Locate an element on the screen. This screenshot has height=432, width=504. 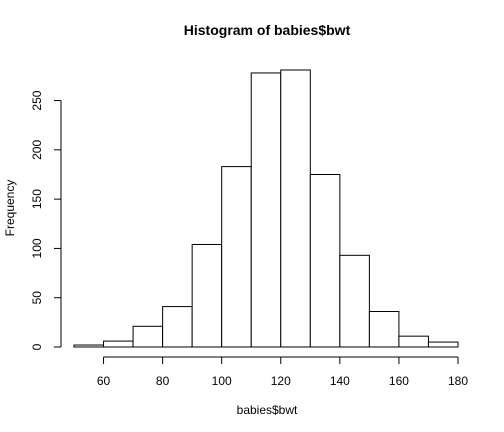
chart-title: Histogram of babies$bwt is located at coordinates (267, 30).